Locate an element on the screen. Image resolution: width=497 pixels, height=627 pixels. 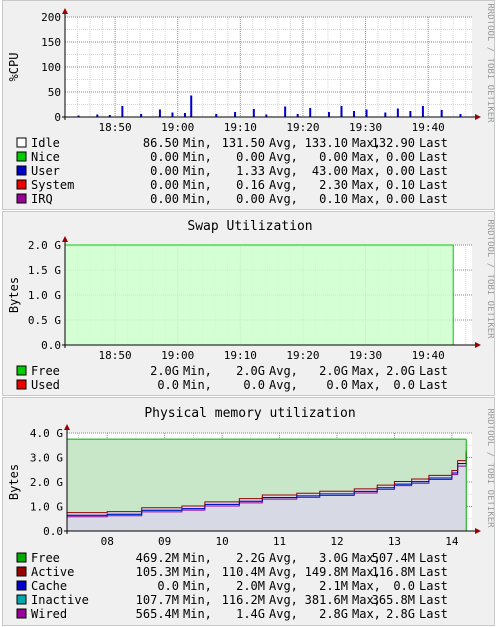
legend-min: 565.4M is located at coordinates (157, 614).